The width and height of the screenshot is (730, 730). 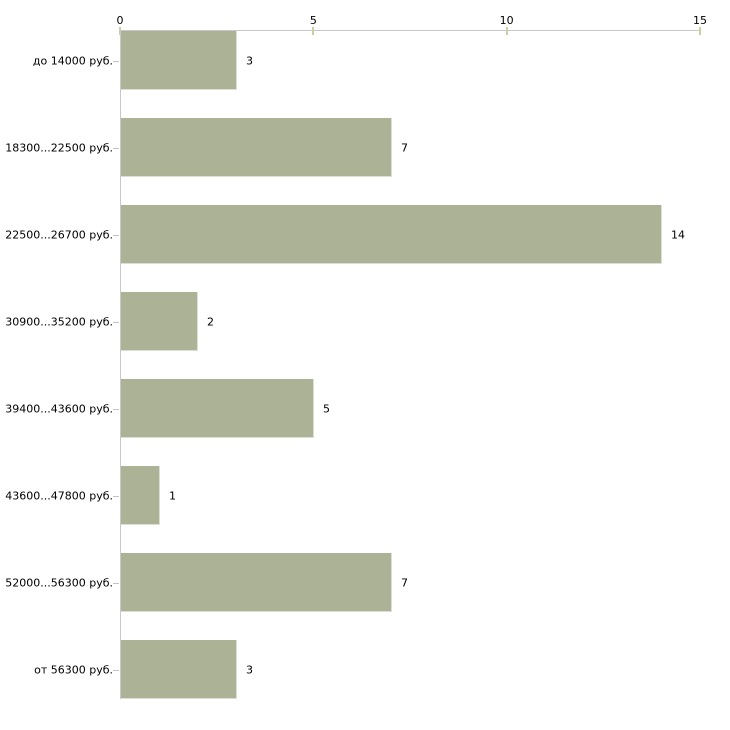 I want to click on bar-value-label: 1, so click(x=172, y=495).